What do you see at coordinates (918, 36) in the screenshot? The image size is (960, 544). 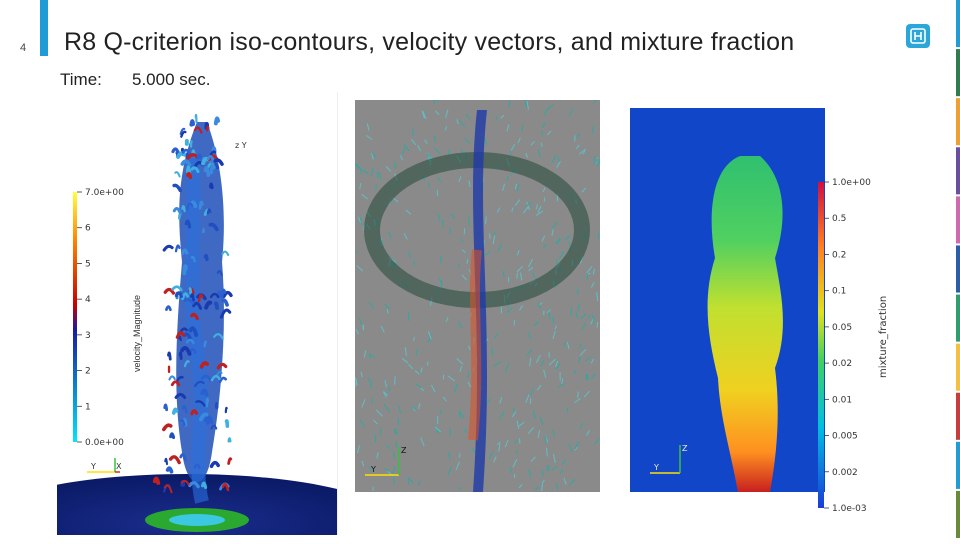 I see `logo-icon` at bounding box center [918, 36].